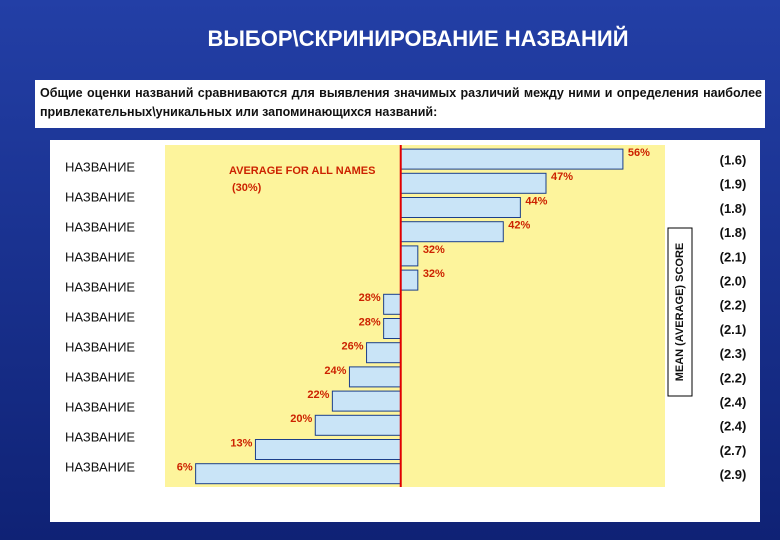  I want to click on mean-score: (1.9), so click(733, 184).